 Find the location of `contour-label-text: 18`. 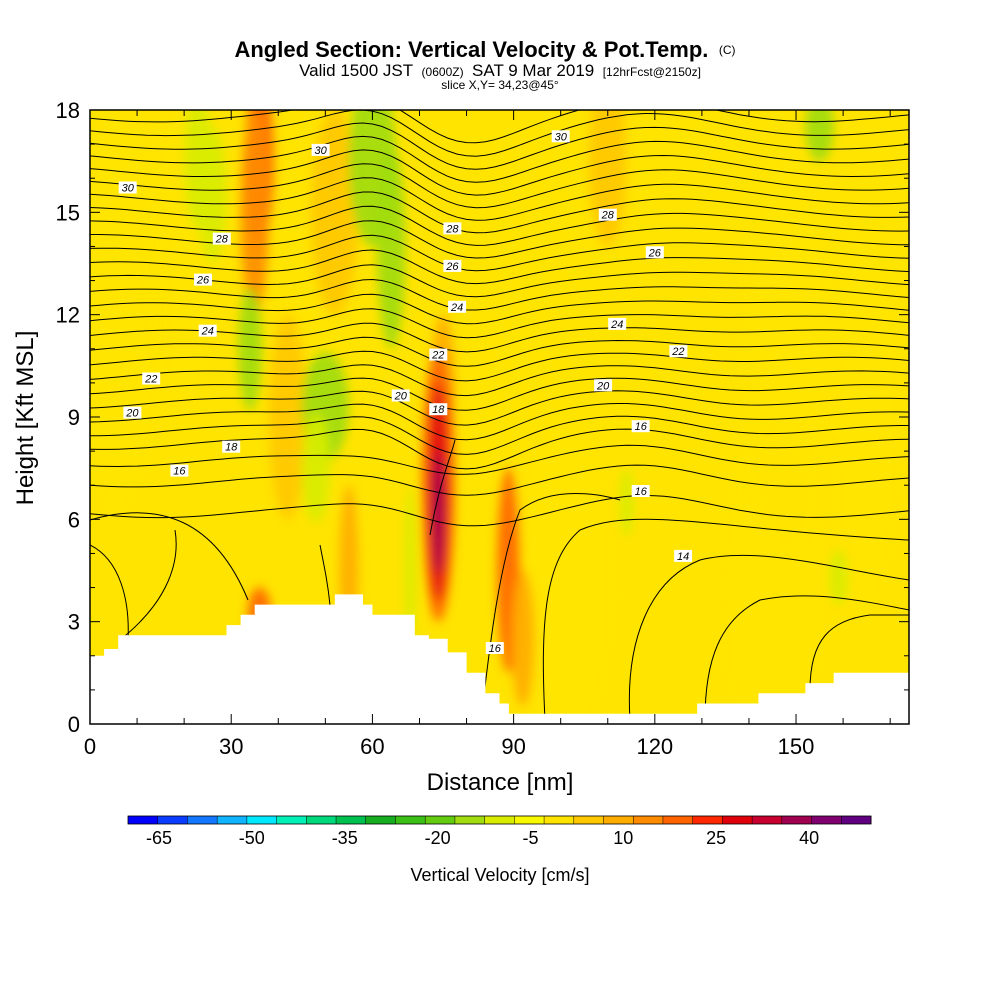

contour-label-text: 18 is located at coordinates (231, 448).